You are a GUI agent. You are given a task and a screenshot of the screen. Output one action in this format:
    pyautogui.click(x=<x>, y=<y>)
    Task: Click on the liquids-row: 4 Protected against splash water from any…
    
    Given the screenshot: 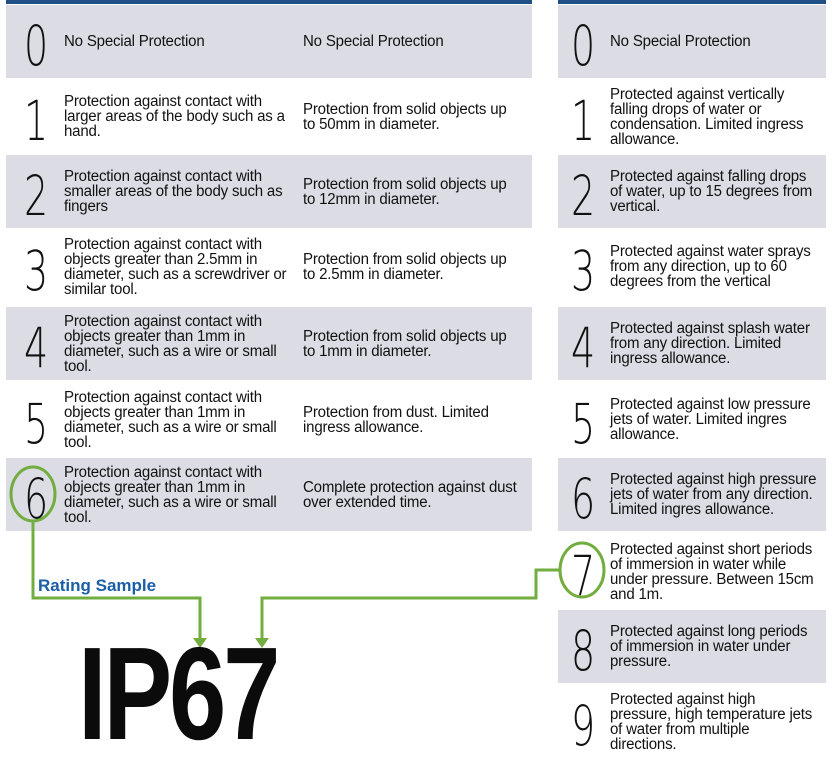 What is the action you would take?
    pyautogui.click(x=692, y=343)
    